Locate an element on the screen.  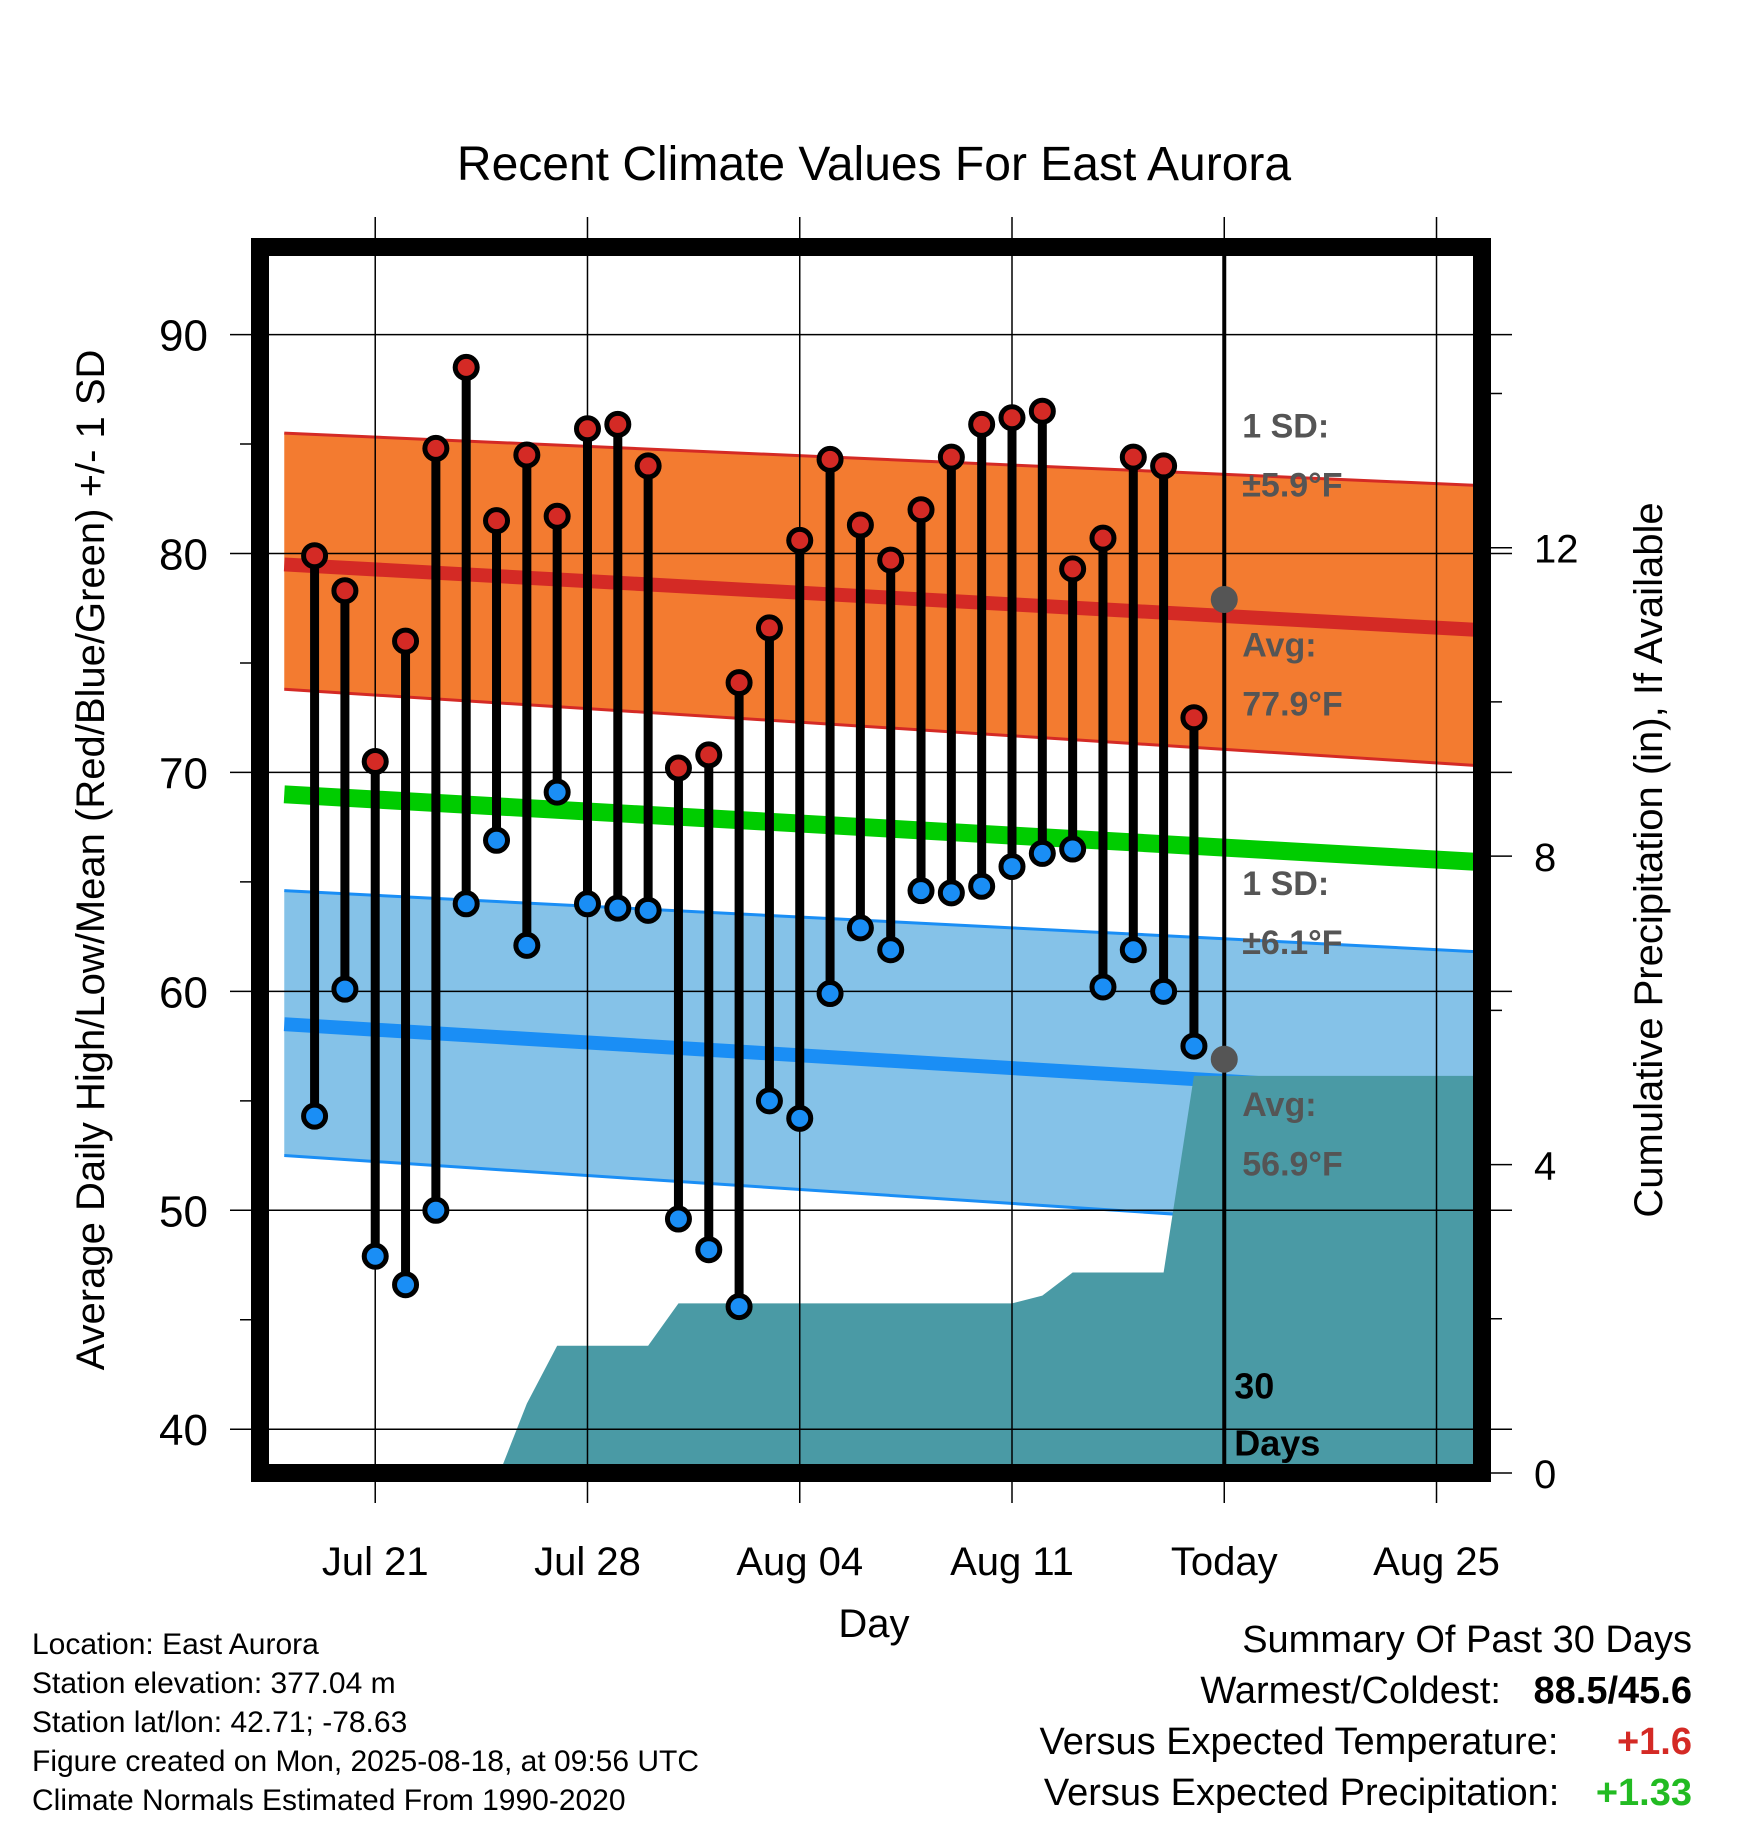
elevation-text: Station elevation: 377.04 m is located at coordinates (214, 1683).